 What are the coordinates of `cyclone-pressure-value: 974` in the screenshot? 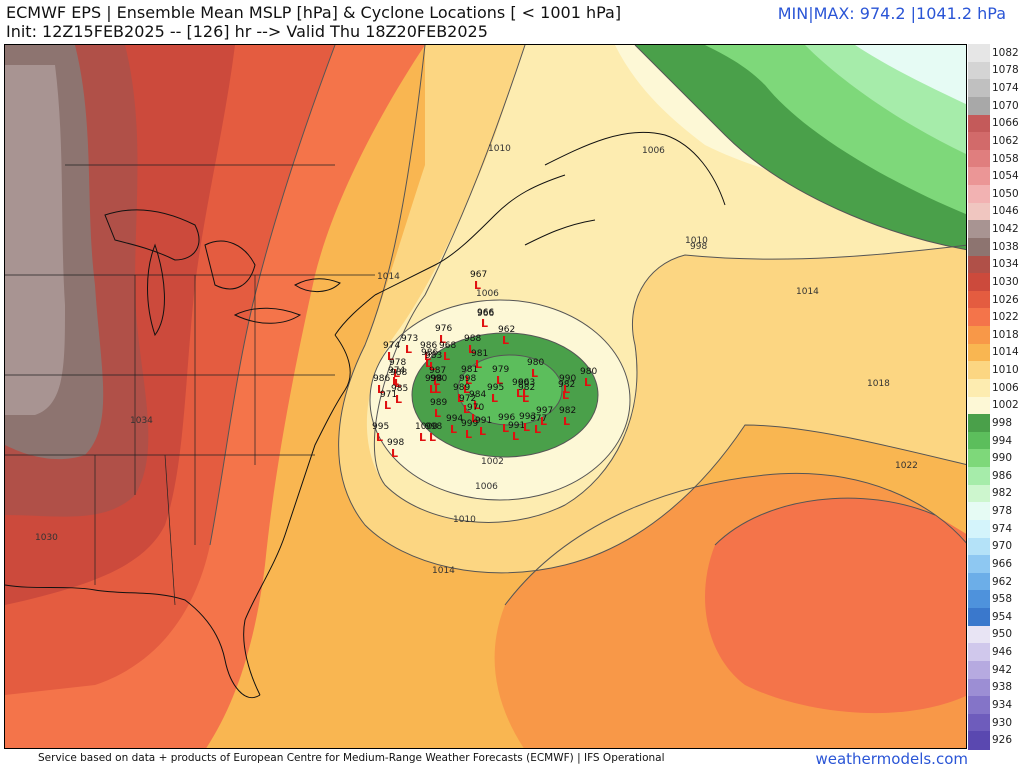 It's located at (396, 371).